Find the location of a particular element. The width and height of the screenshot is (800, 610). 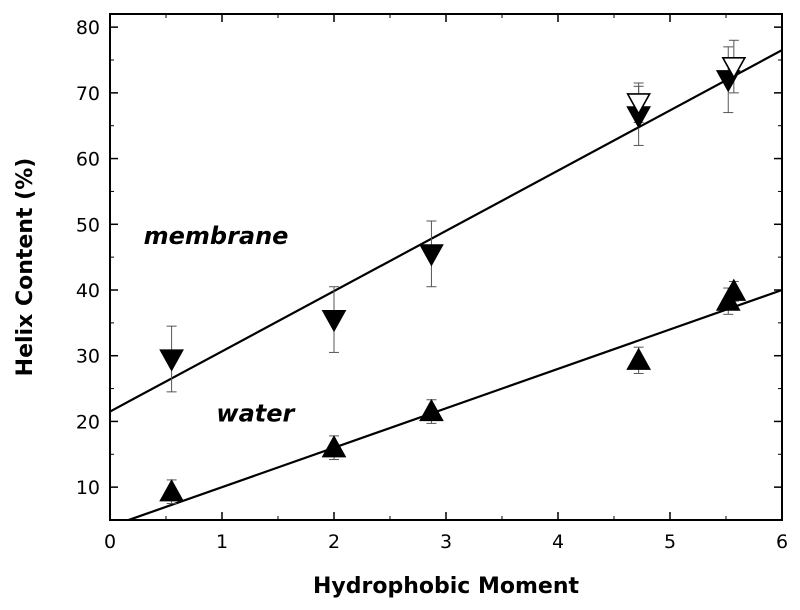

y-axis-label: Helix Content (%) is located at coordinates (25, 267).